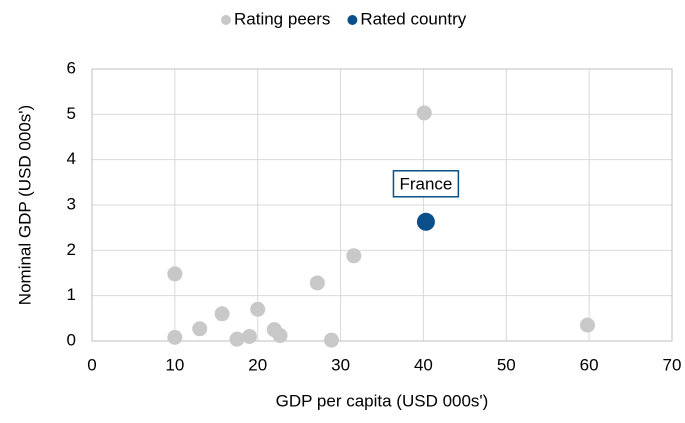 The image size is (685, 423). I want to click on x-tick-label: 40, so click(423, 364).